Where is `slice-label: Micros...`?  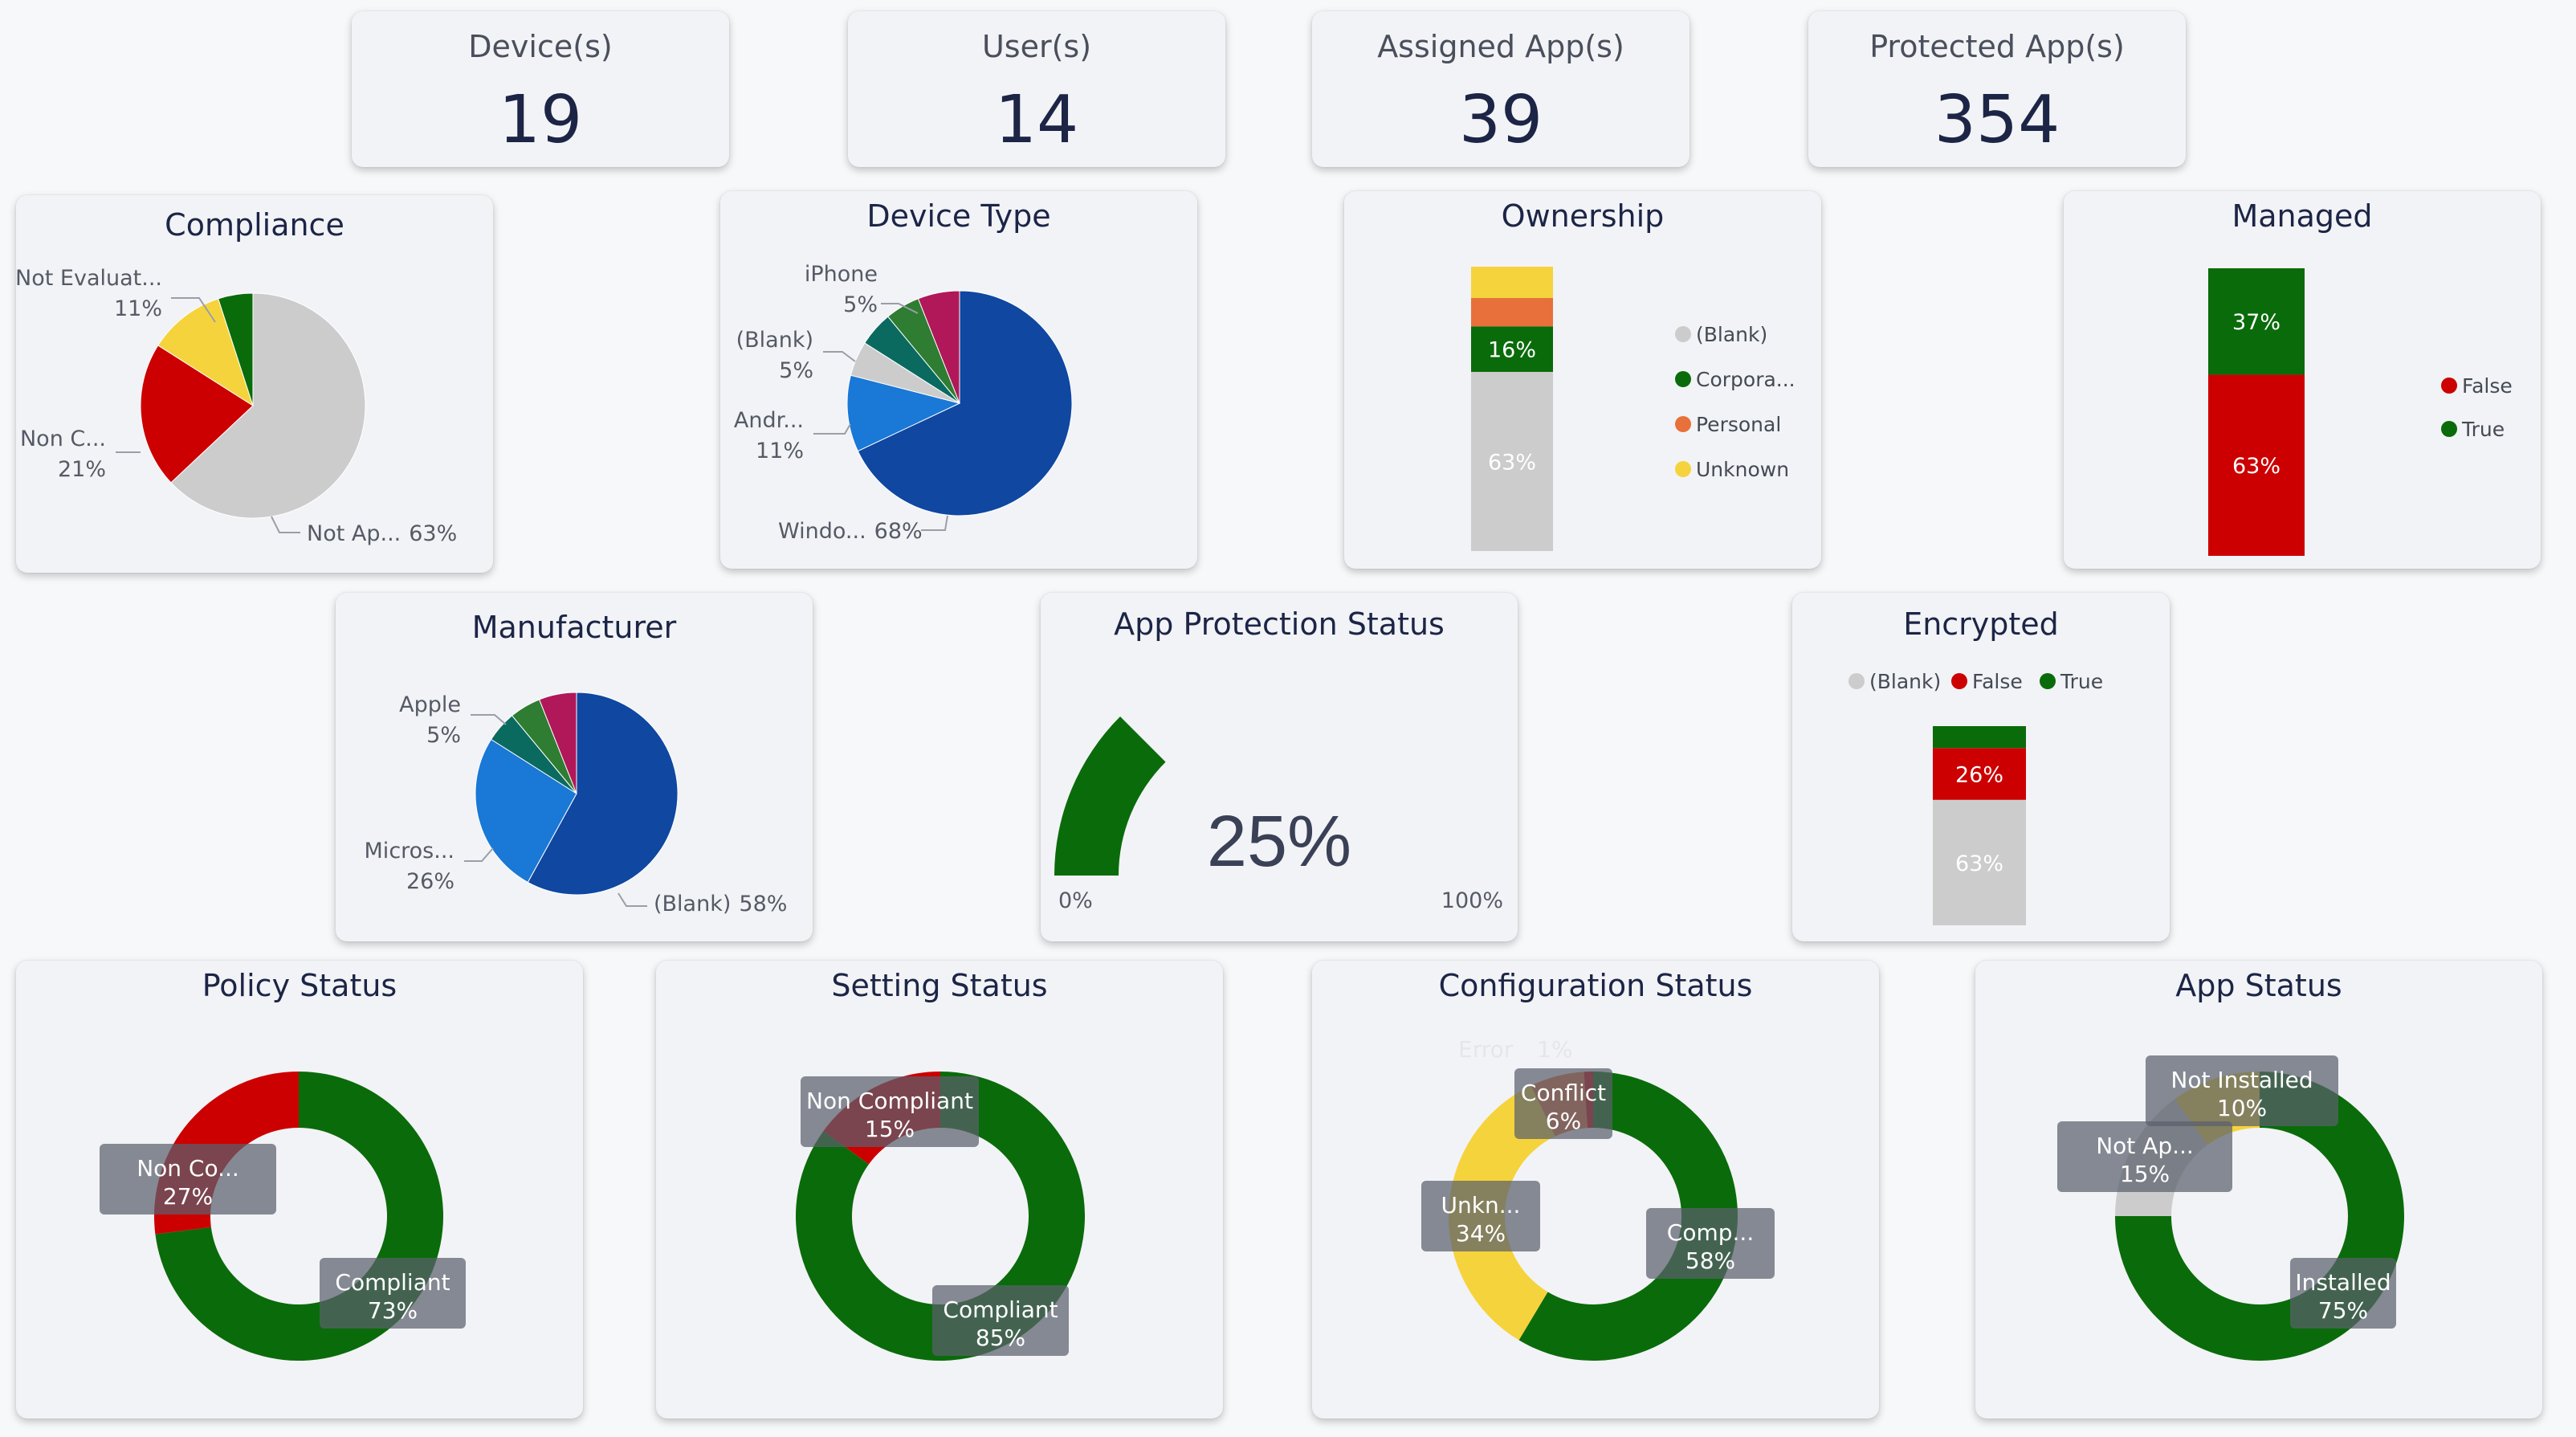
slice-label: Micros... is located at coordinates (409, 851).